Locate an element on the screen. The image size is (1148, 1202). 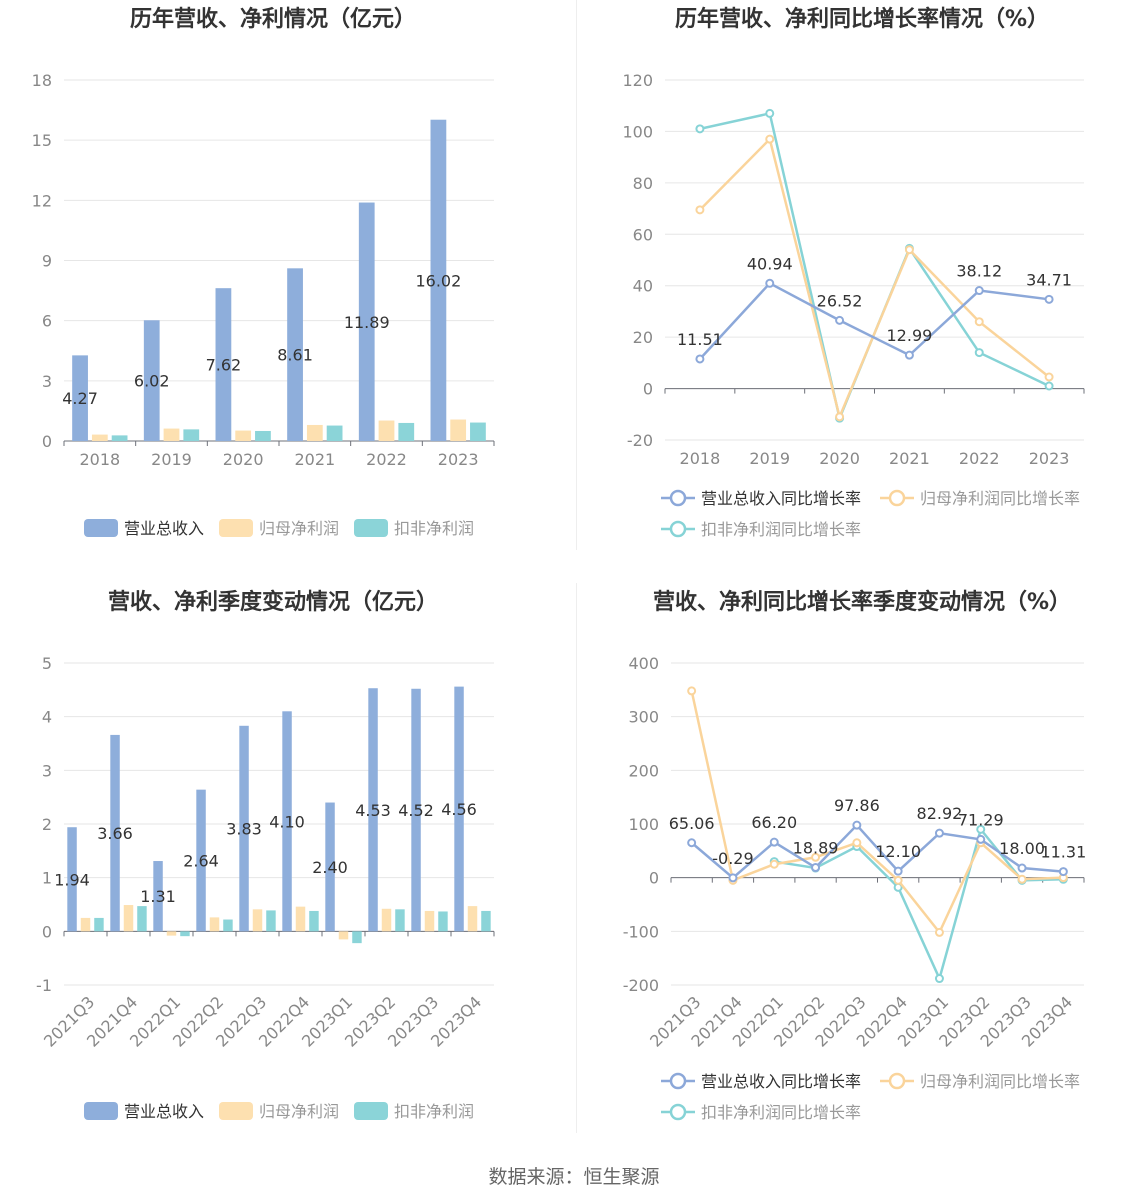
legend-label: 归母净利润 is located at coordinates (299, 528).